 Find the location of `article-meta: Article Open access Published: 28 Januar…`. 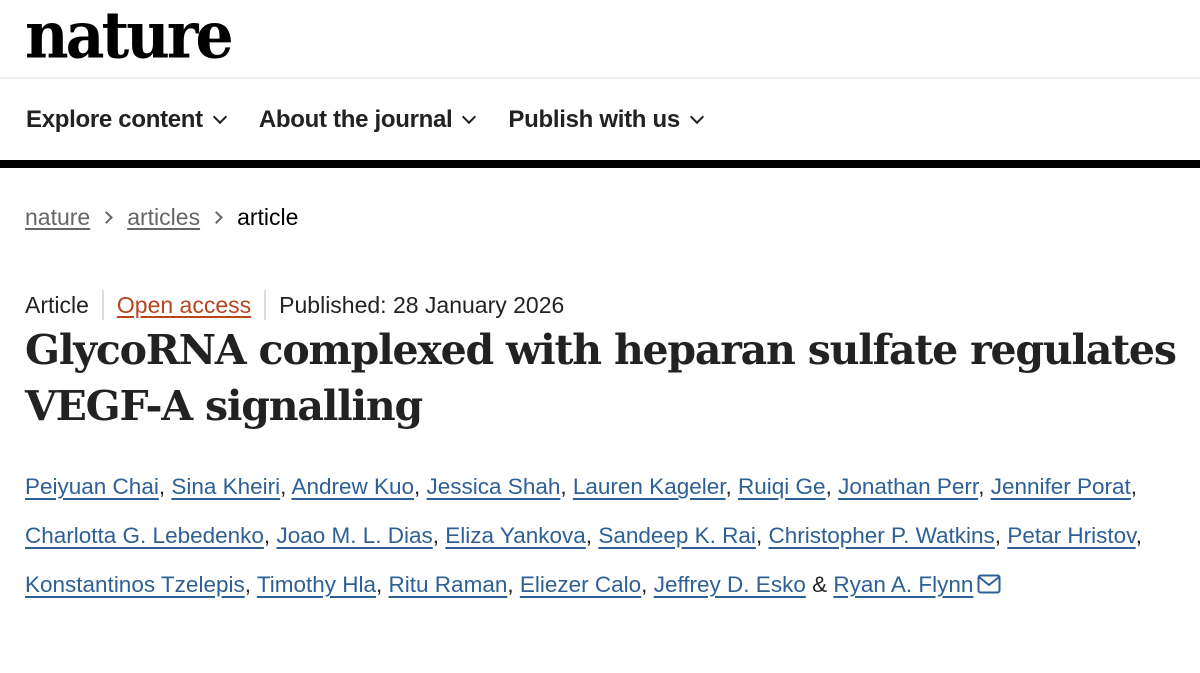

article-meta: Article Open access Published: 28 Januar… is located at coordinates (294, 305).